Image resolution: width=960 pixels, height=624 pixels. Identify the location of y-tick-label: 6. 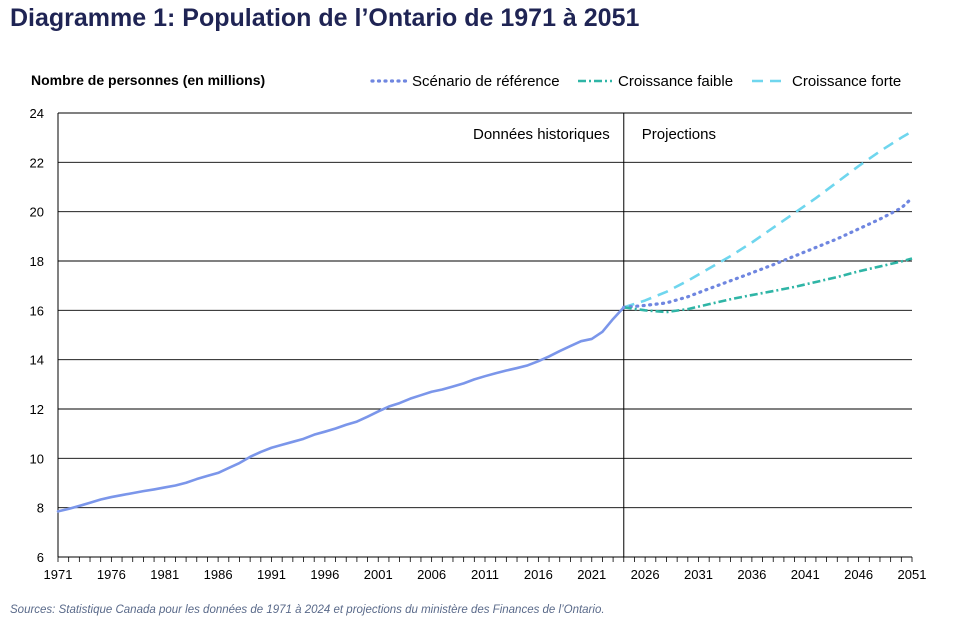
(40, 557).